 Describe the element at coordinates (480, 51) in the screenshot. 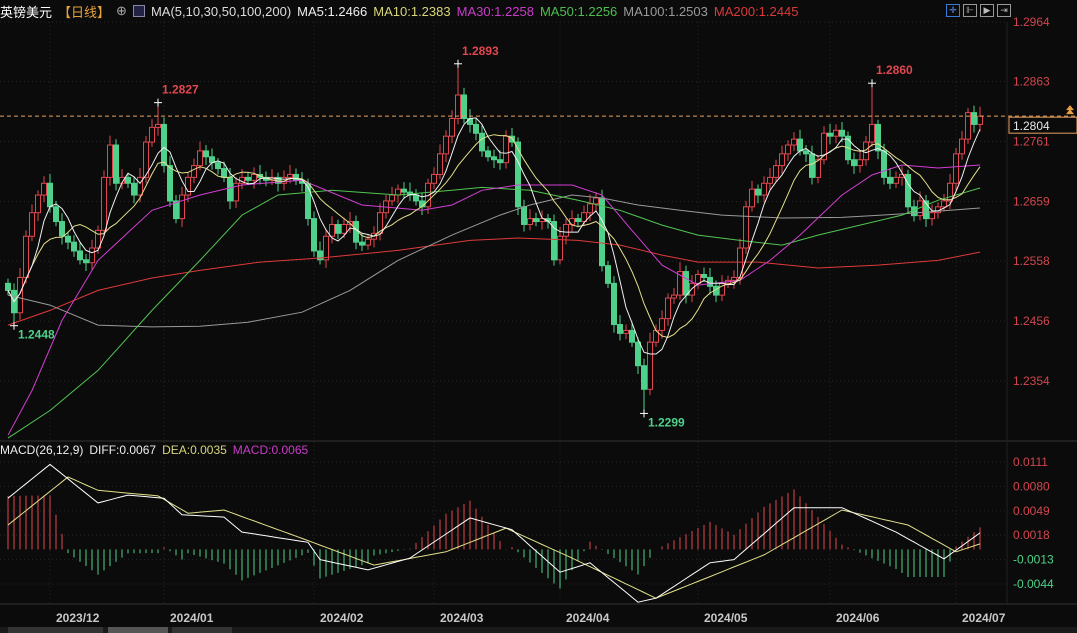

I see `high-label: 1.2893` at that location.